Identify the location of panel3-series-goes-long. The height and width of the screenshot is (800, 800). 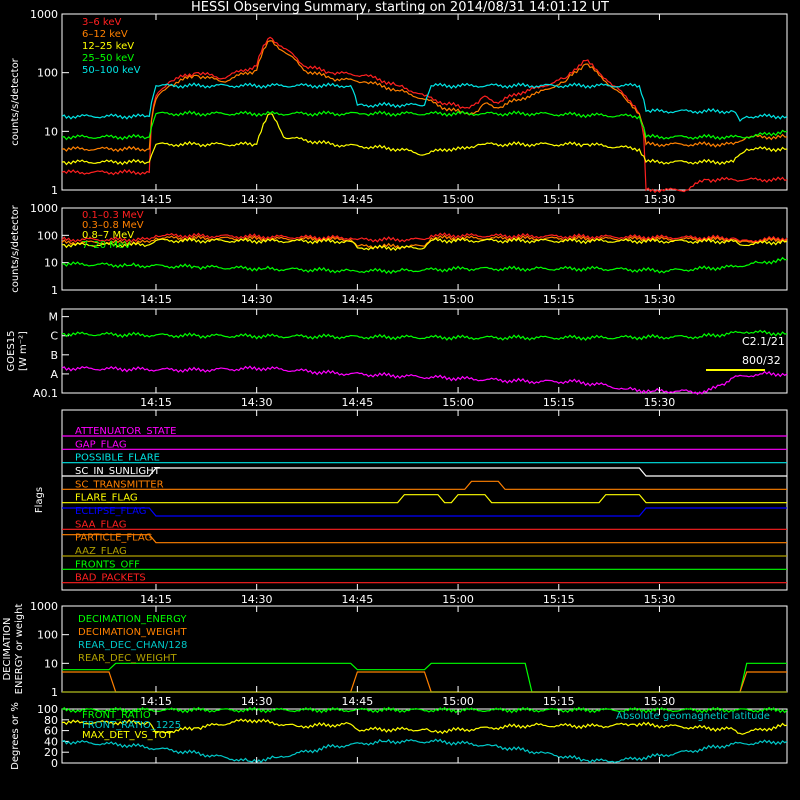
(424, 335).